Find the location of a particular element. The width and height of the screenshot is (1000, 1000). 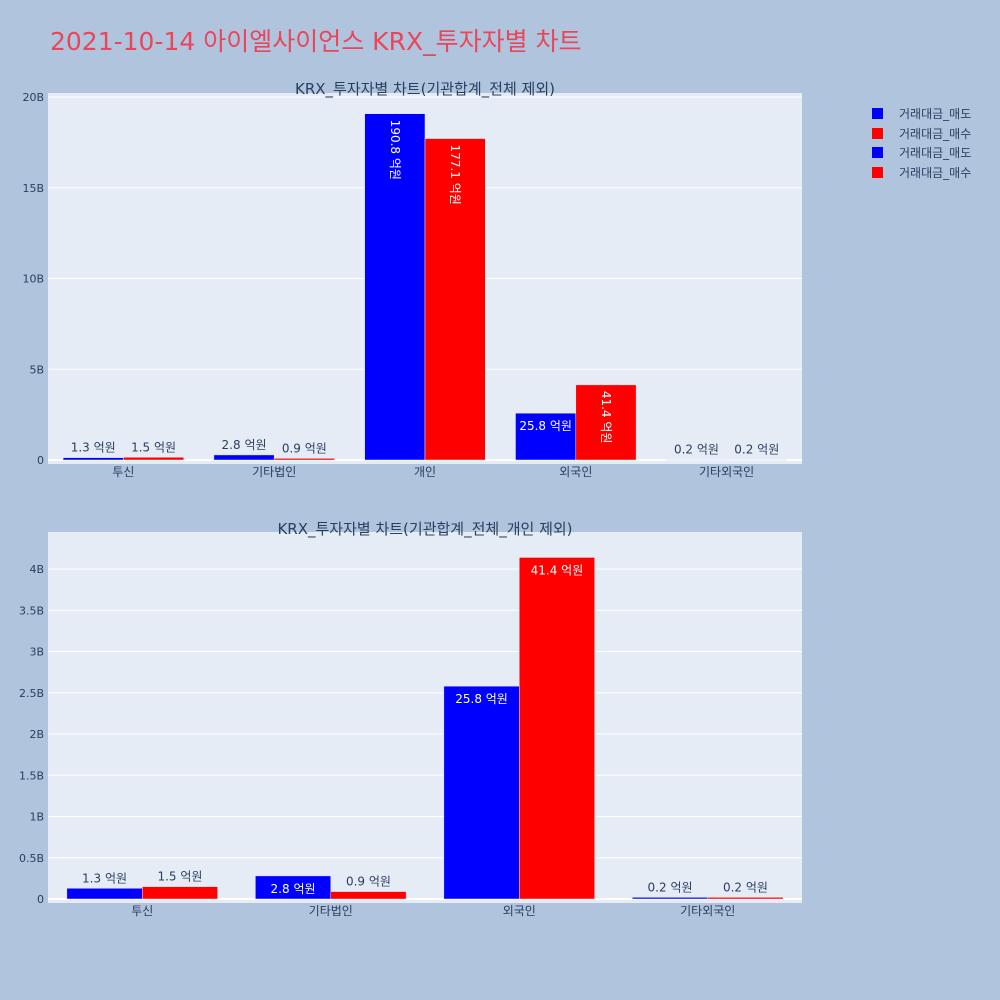

data-label: 177.1 억원 is located at coordinates (455, 175).